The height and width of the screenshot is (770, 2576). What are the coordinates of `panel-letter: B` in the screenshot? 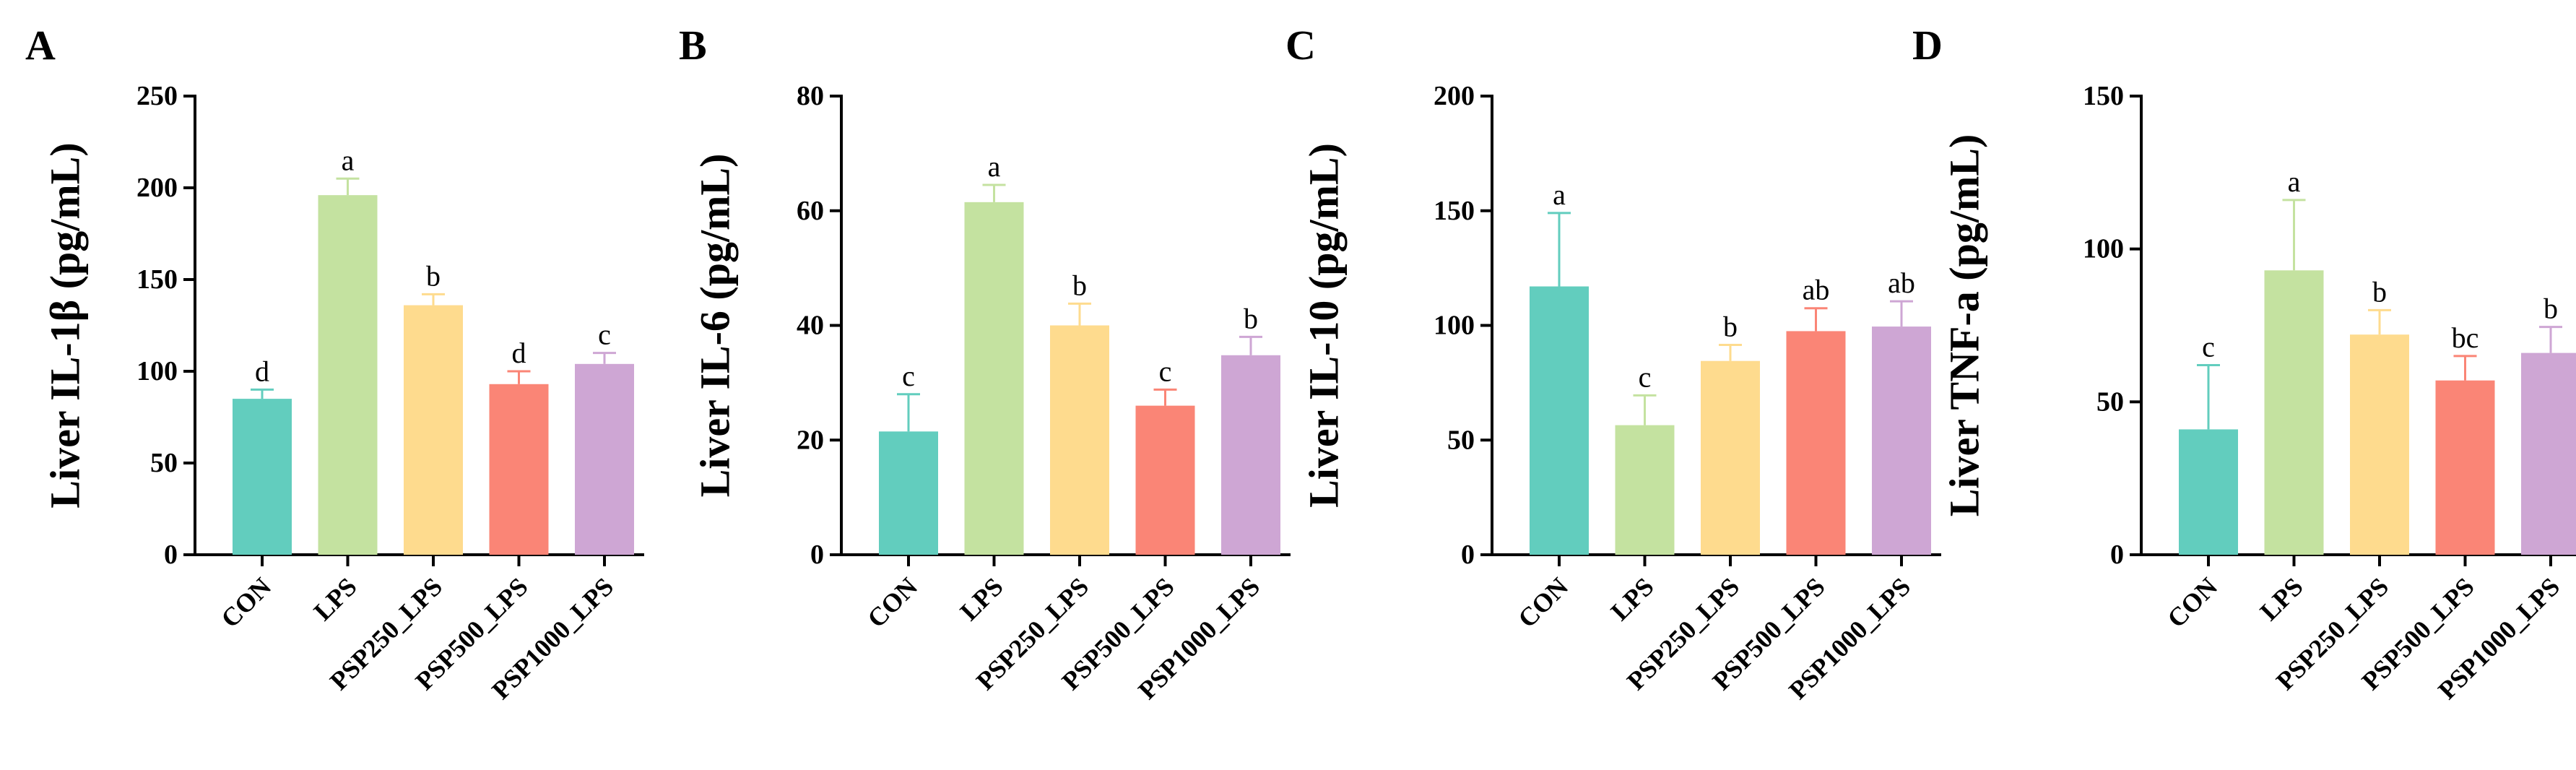 It's located at (693, 45).